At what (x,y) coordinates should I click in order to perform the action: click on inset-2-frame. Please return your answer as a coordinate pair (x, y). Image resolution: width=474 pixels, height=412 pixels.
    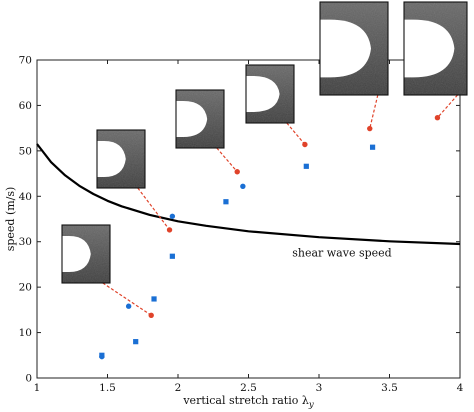
    Looking at the image, I should click on (121, 159).